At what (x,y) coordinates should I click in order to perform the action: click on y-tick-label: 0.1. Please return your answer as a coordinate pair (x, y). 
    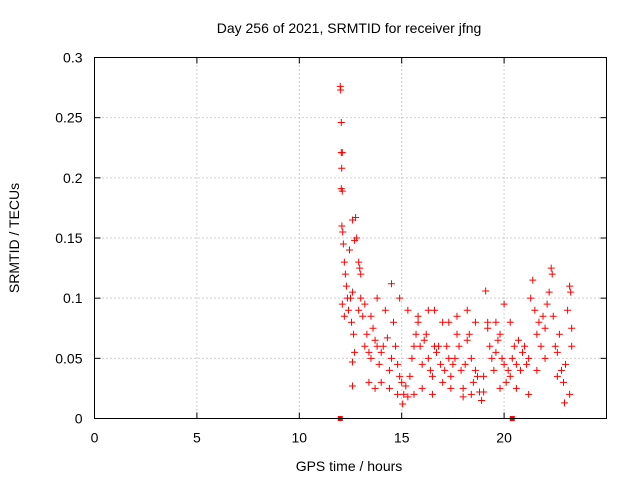
    Looking at the image, I should click on (73, 298).